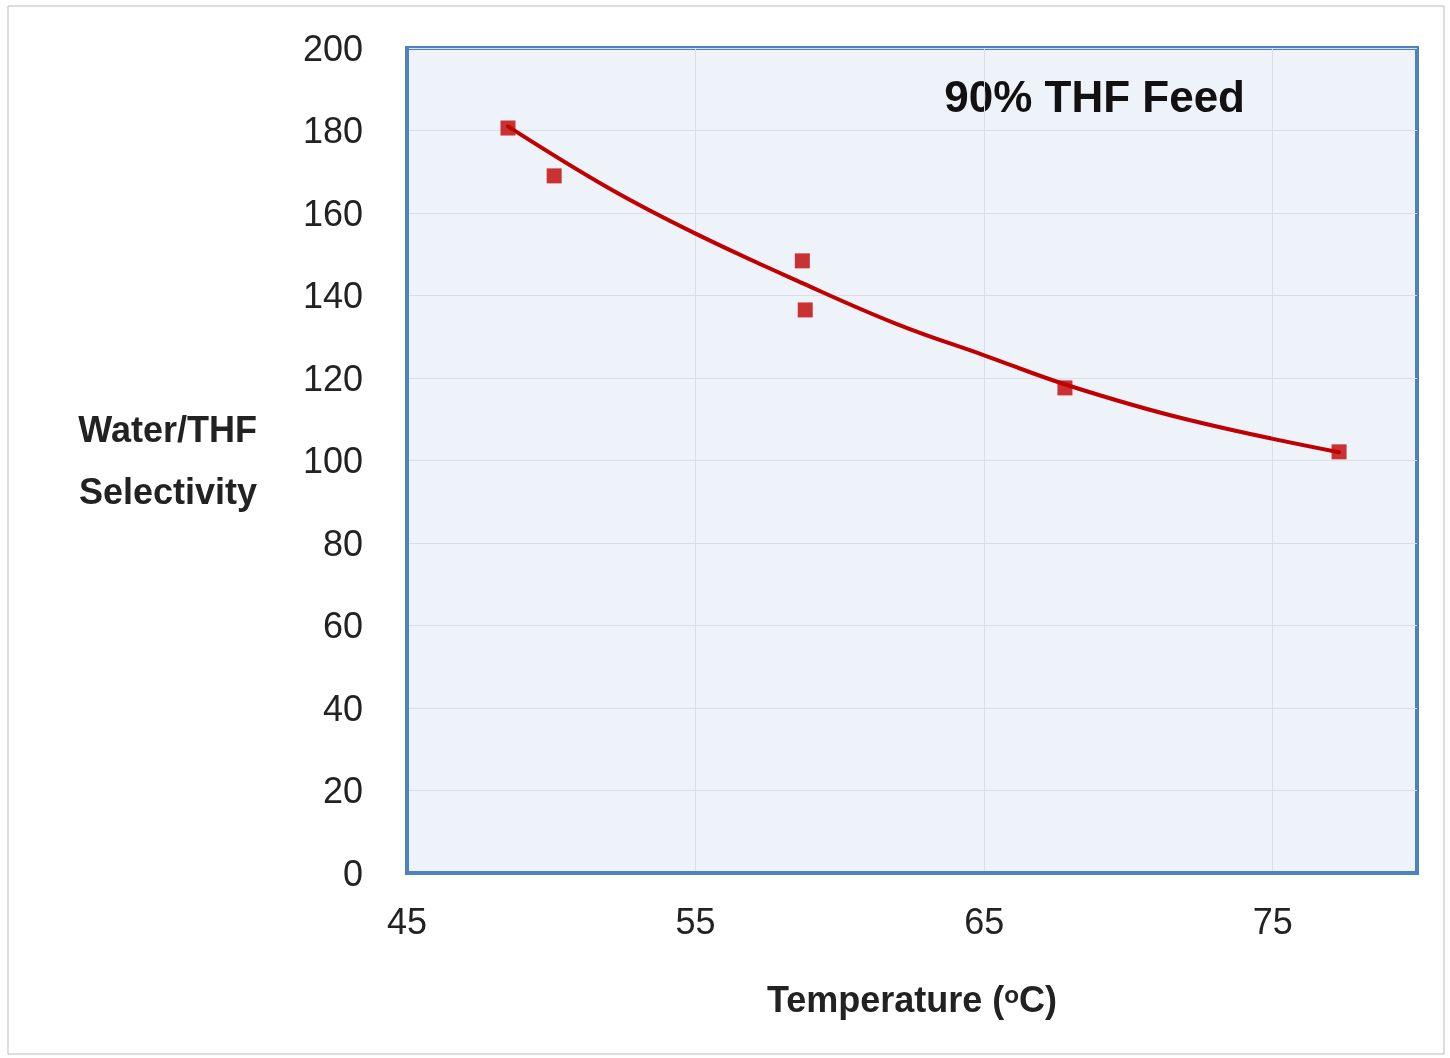  Describe the element at coordinates (352, 873) in the screenshot. I see `y-tick-label: 0` at that location.